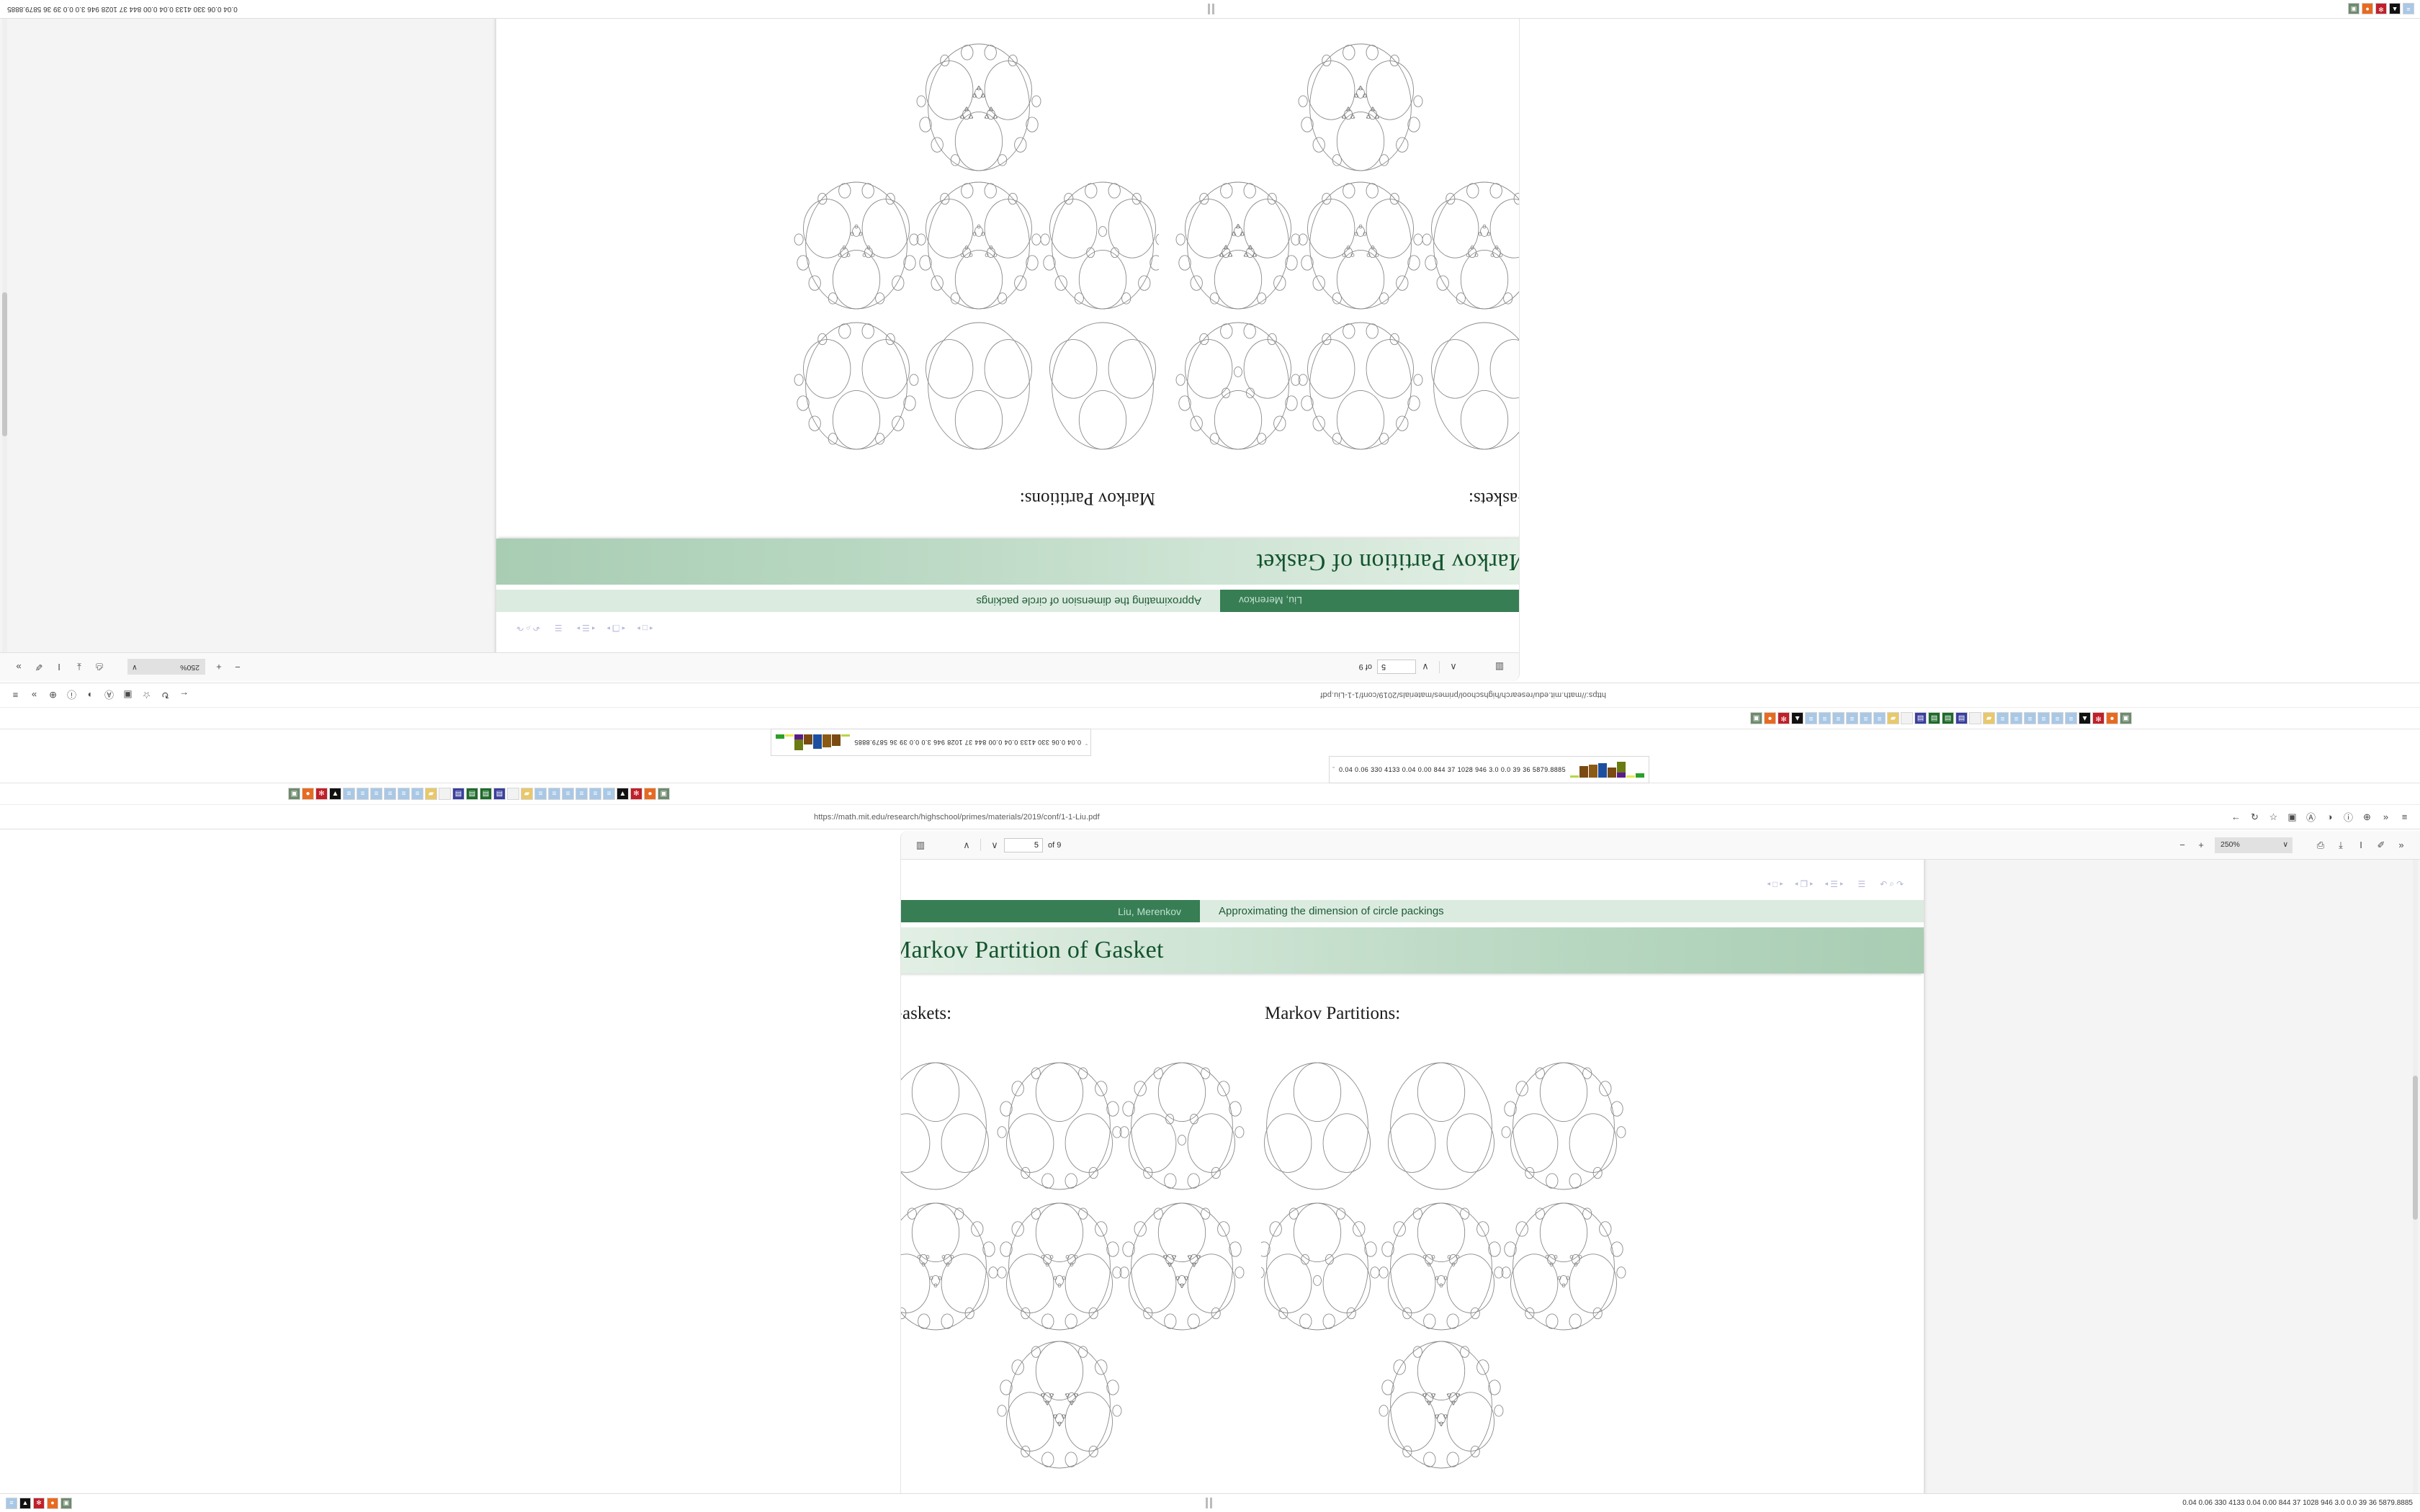  I want to click on taskbar-icon-list: ≡ ▲ ✻ ● ▣, so click(2381, 9).